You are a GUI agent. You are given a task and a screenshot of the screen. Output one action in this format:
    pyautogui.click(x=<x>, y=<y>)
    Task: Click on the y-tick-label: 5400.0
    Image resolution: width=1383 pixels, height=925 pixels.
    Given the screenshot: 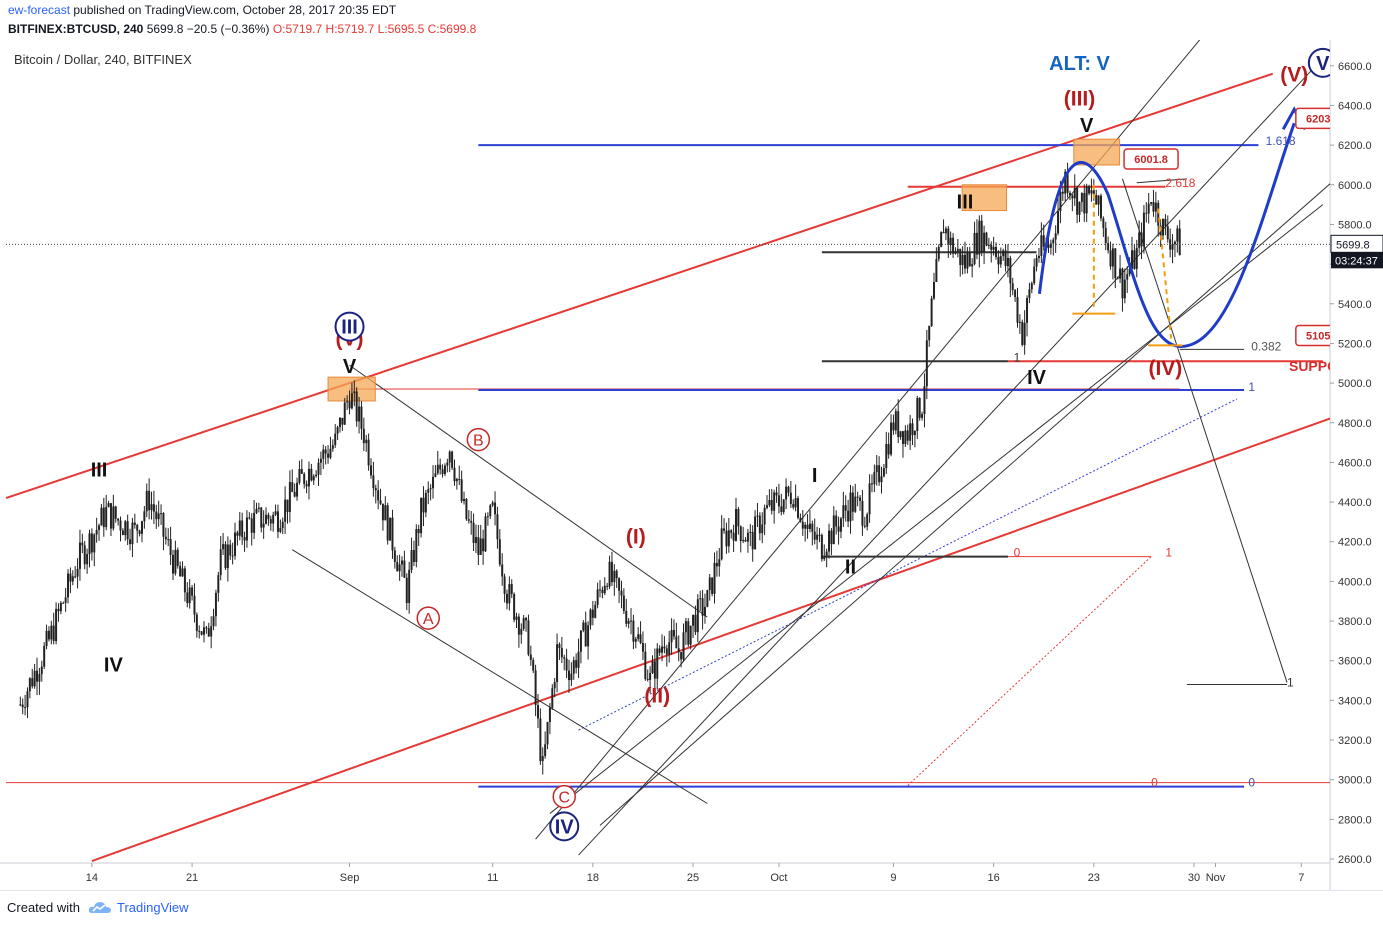 What is the action you would take?
    pyautogui.click(x=1355, y=305)
    